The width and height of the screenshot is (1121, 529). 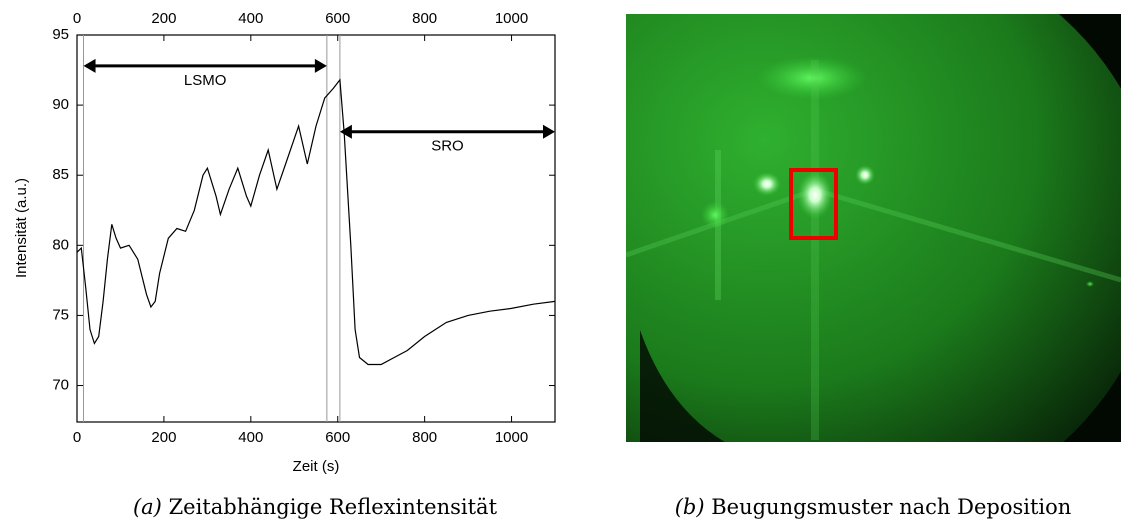 What do you see at coordinates (891, 507) in the screenshot?
I see `caption-text: Beugungsmuster nach Deposition` at bounding box center [891, 507].